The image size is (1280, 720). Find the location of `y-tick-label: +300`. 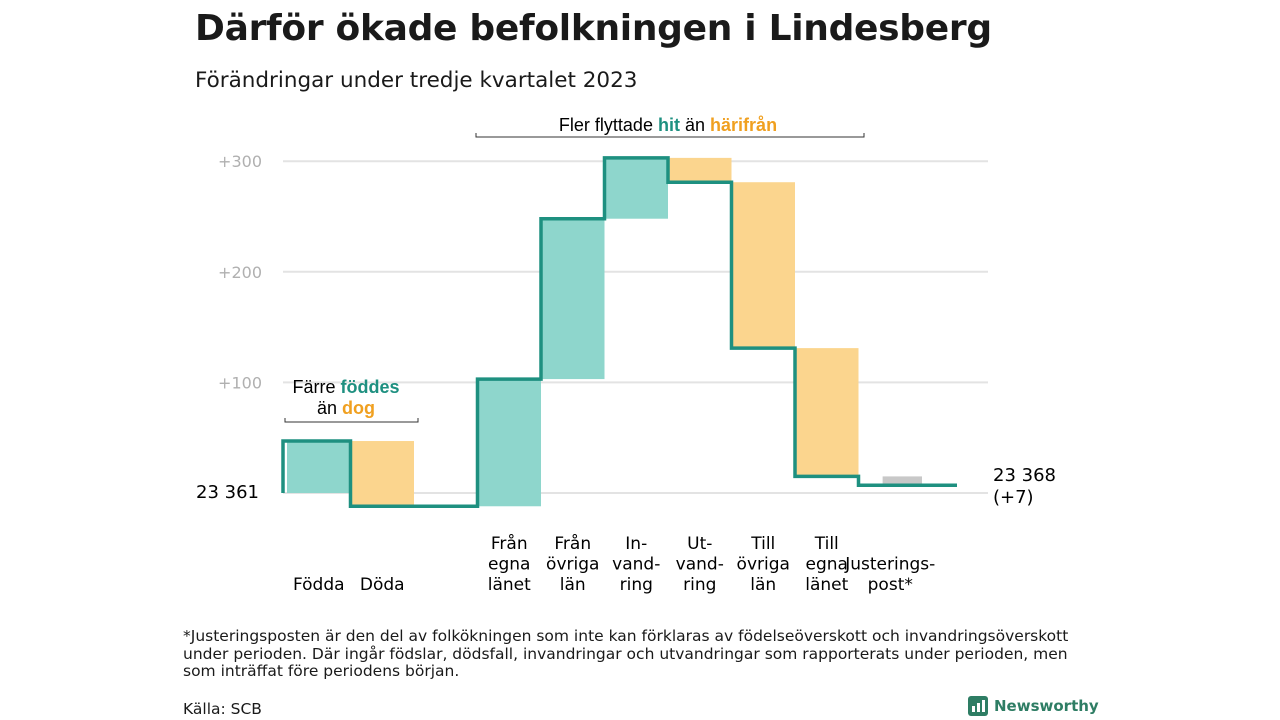

y-tick-label: +300 is located at coordinates (240, 161).